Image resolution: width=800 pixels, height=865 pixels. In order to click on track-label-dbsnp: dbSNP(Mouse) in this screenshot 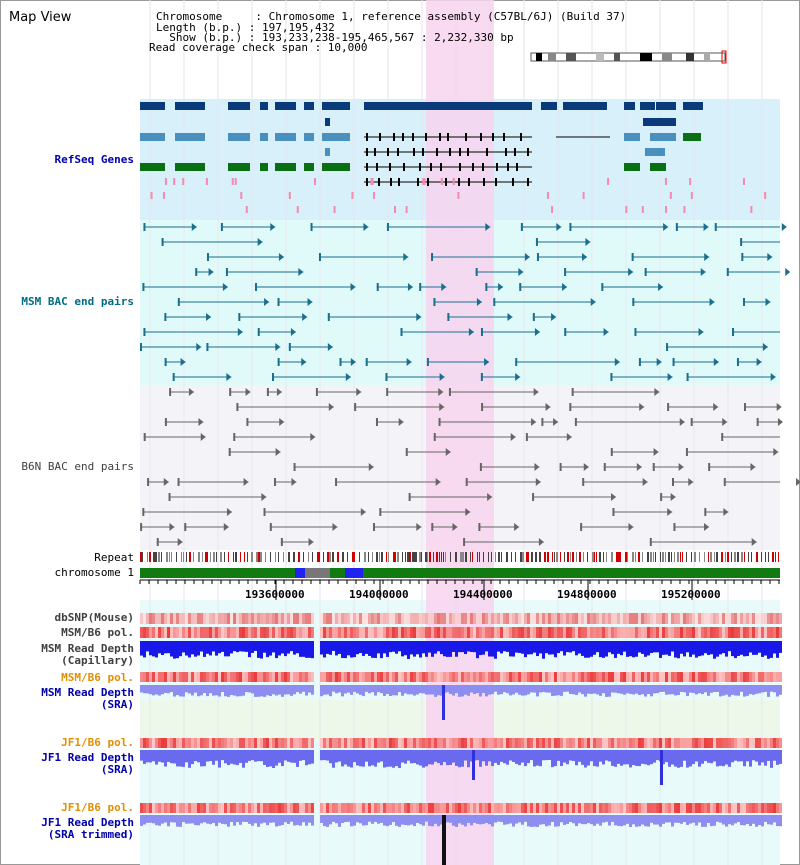, I will do `click(94, 617)`.